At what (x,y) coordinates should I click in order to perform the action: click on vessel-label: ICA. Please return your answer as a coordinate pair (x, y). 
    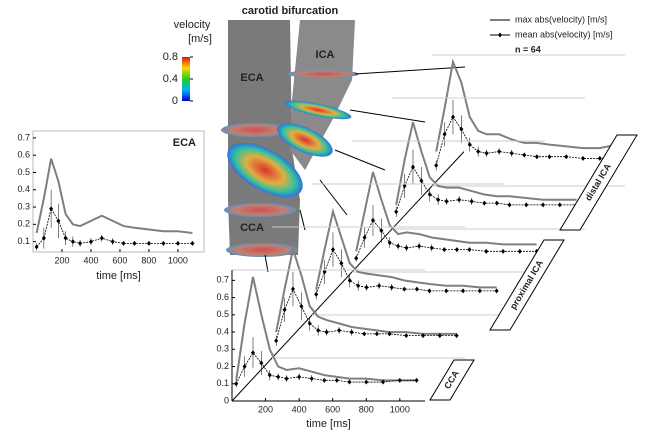
    Looking at the image, I should click on (325, 55).